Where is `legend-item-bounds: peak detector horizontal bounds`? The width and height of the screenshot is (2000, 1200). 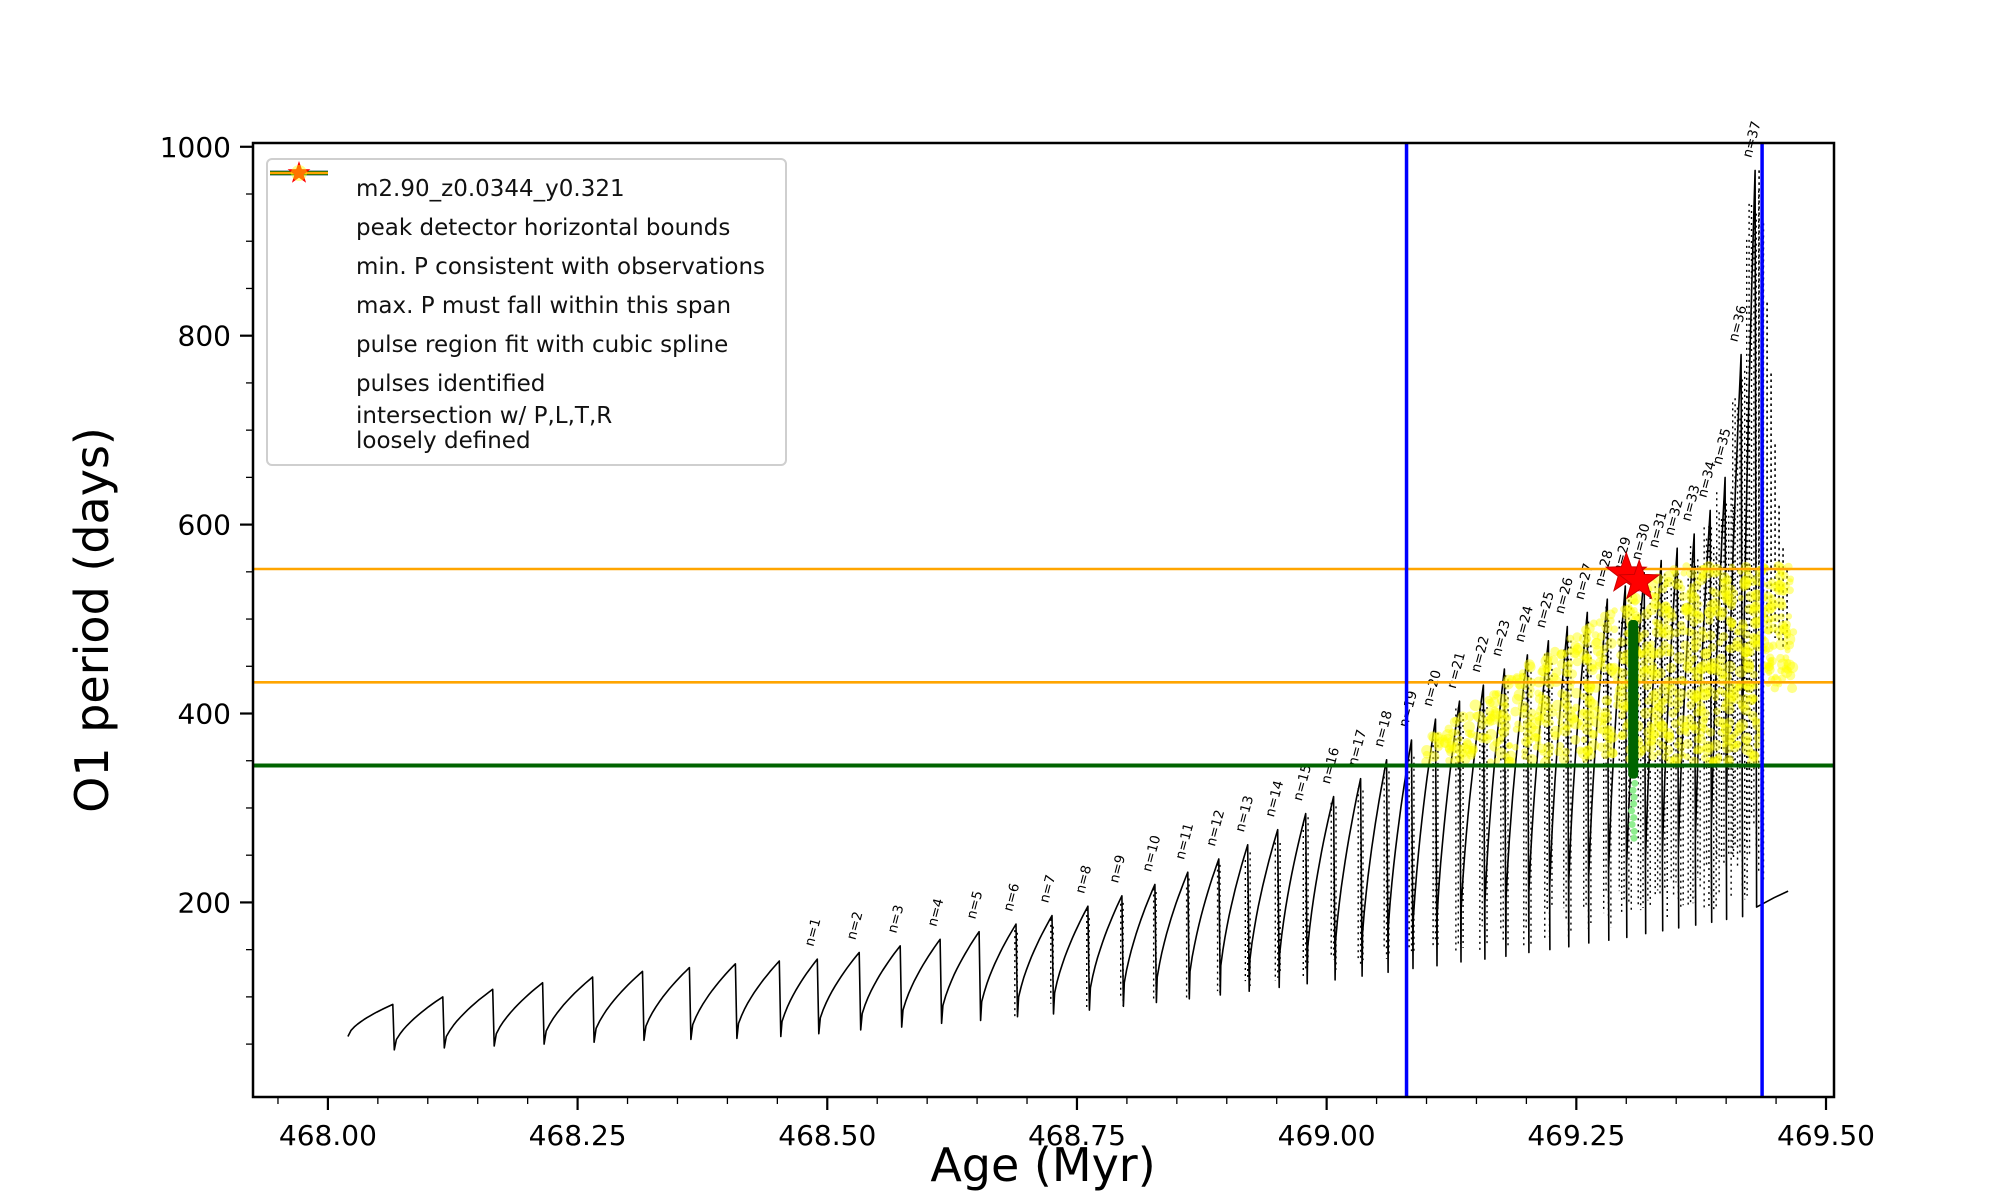 legend-item-bounds: peak detector horizontal bounds is located at coordinates (517, 208).